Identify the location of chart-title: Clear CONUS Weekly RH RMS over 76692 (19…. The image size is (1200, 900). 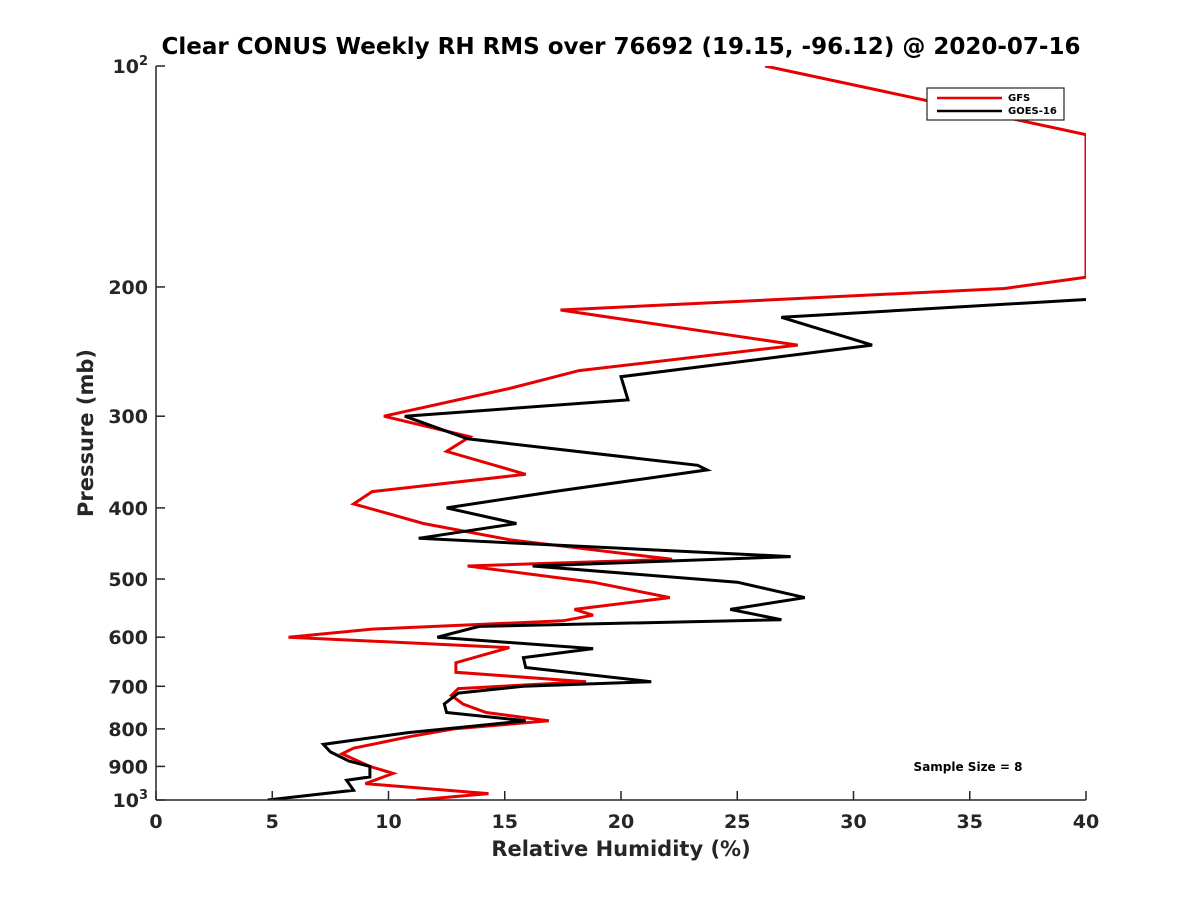
(621, 47).